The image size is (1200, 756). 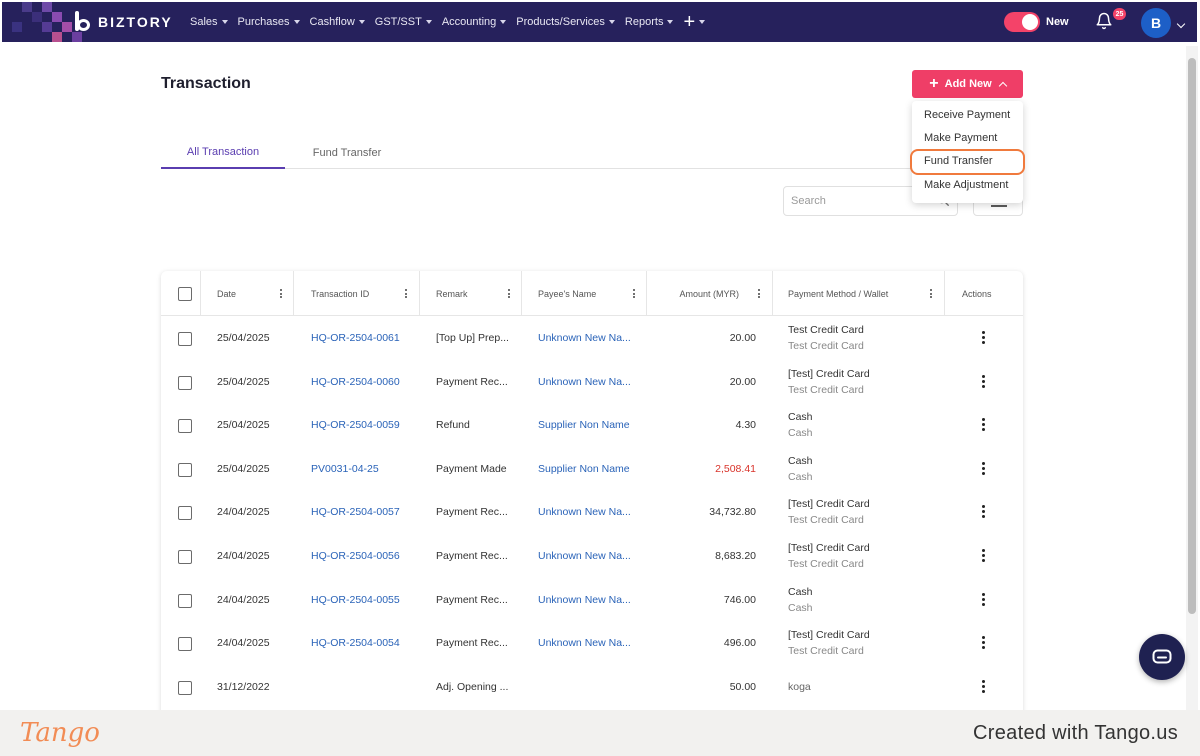 I want to click on cell-transaction-id: HQ-OR-2504-0061, so click(x=355, y=338).